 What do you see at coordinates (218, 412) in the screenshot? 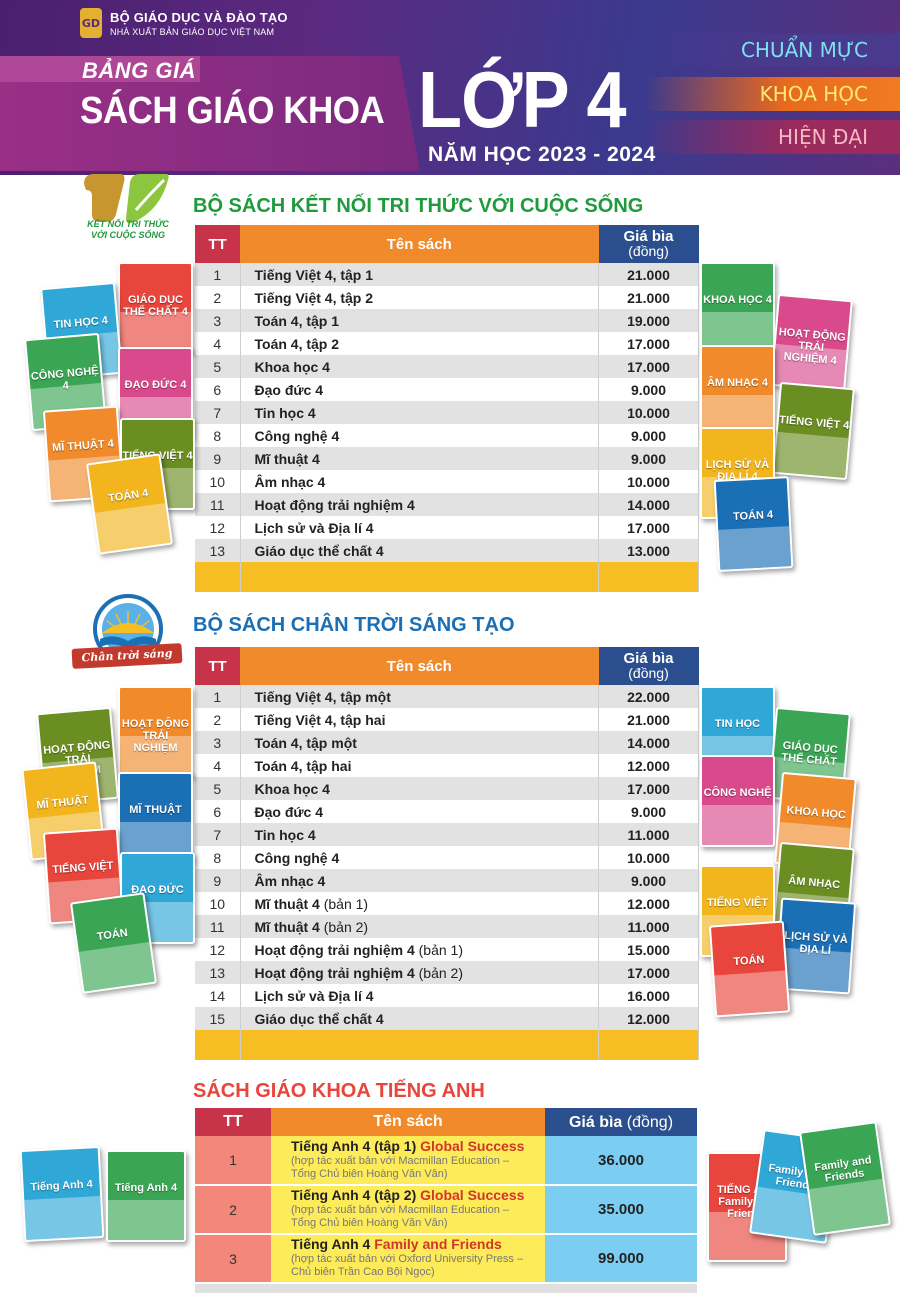
I see `row-number: 7` at bounding box center [218, 412].